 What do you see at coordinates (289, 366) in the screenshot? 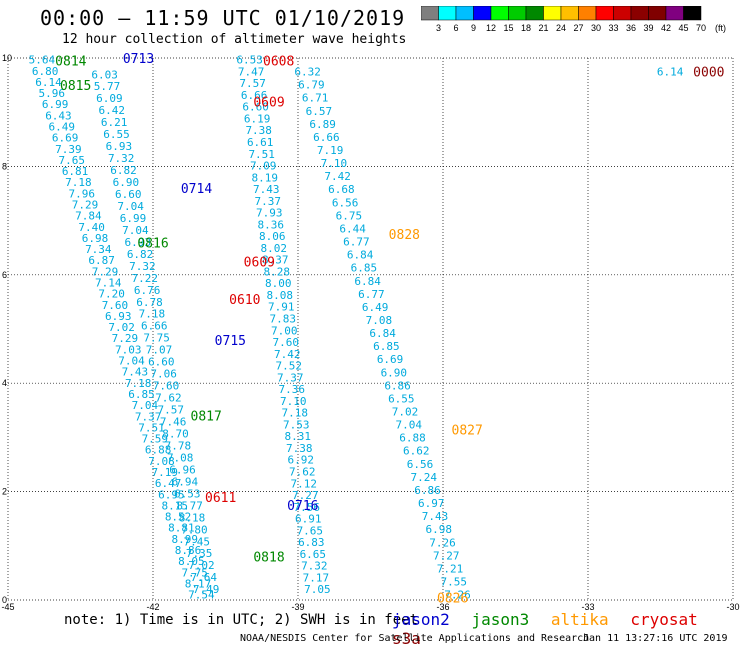
I see `wave-height-value: 7.52` at bounding box center [289, 366].